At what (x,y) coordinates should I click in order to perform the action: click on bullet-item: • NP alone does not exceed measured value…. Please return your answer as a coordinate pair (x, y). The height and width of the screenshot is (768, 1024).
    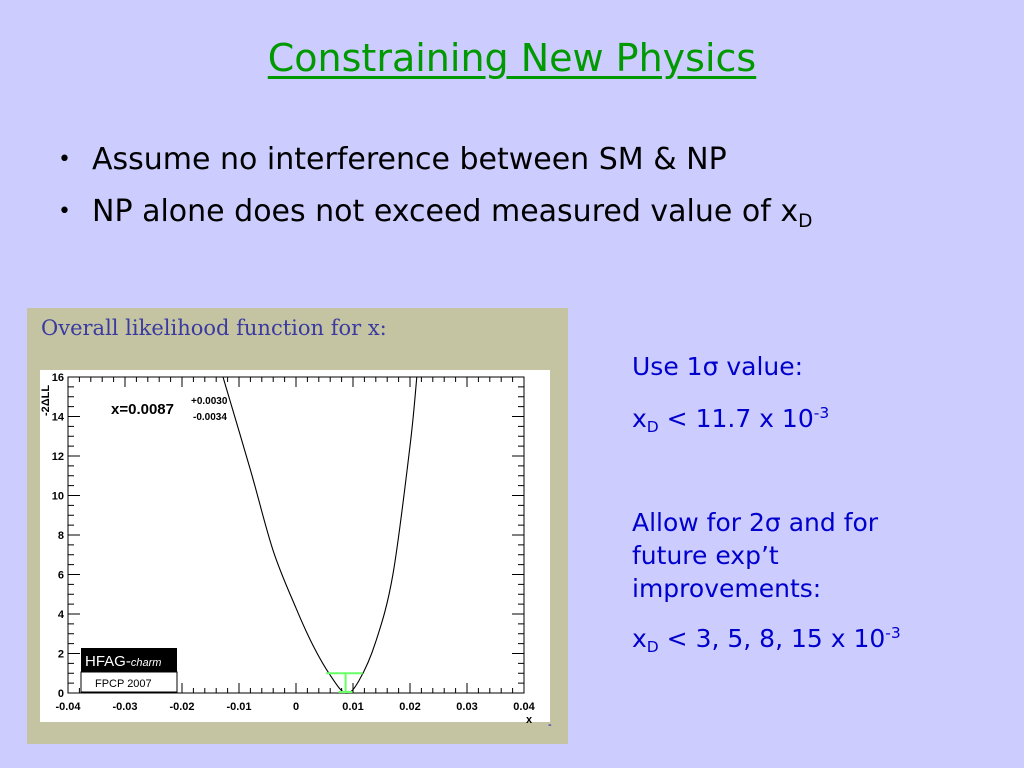
    Looking at the image, I should click on (435, 218).